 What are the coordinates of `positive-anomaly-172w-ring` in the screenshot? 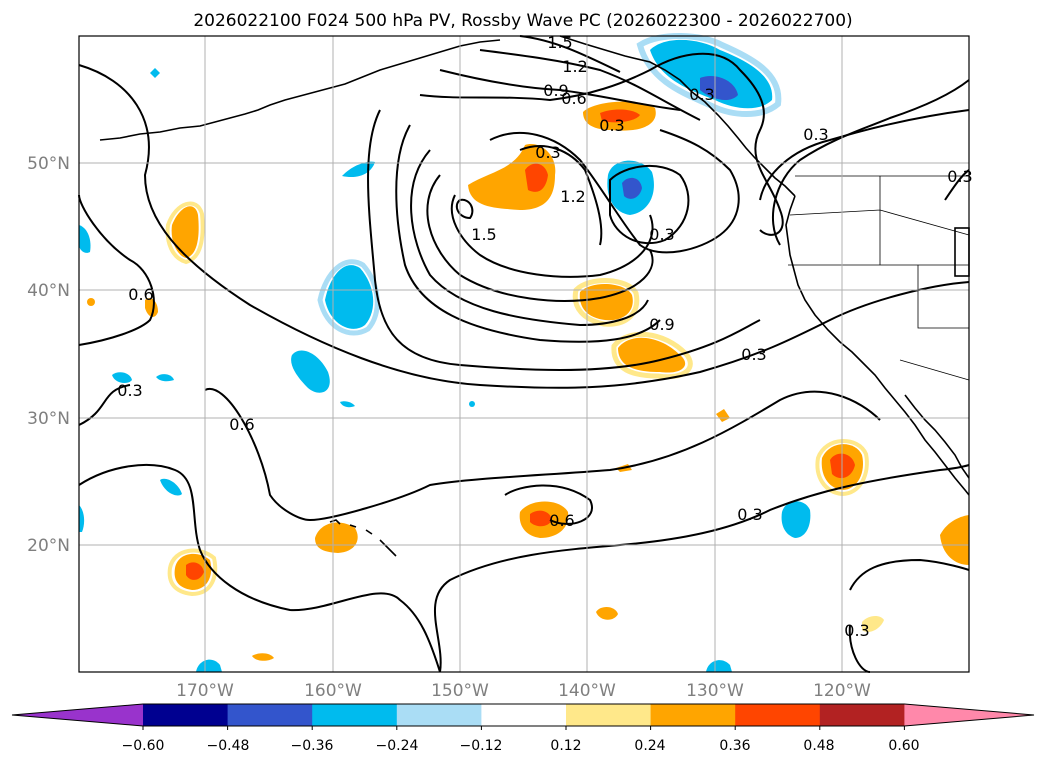 It's located at (185, 233).